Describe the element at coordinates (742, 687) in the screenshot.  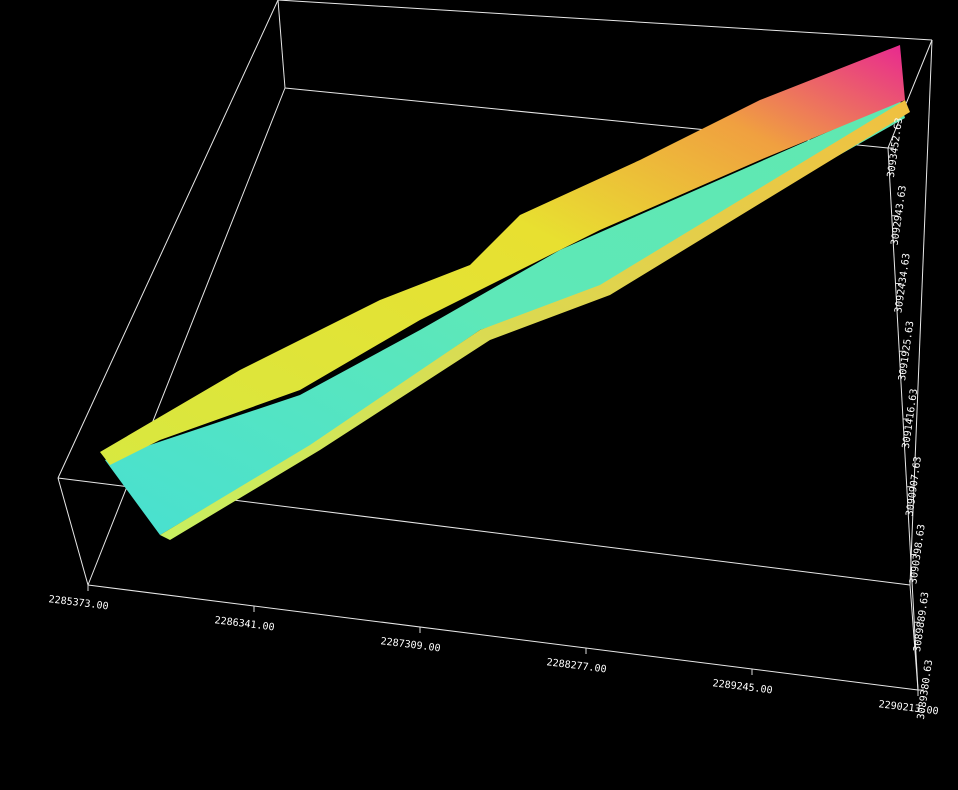
I see `x-axis-label: 2289245.00` at that location.